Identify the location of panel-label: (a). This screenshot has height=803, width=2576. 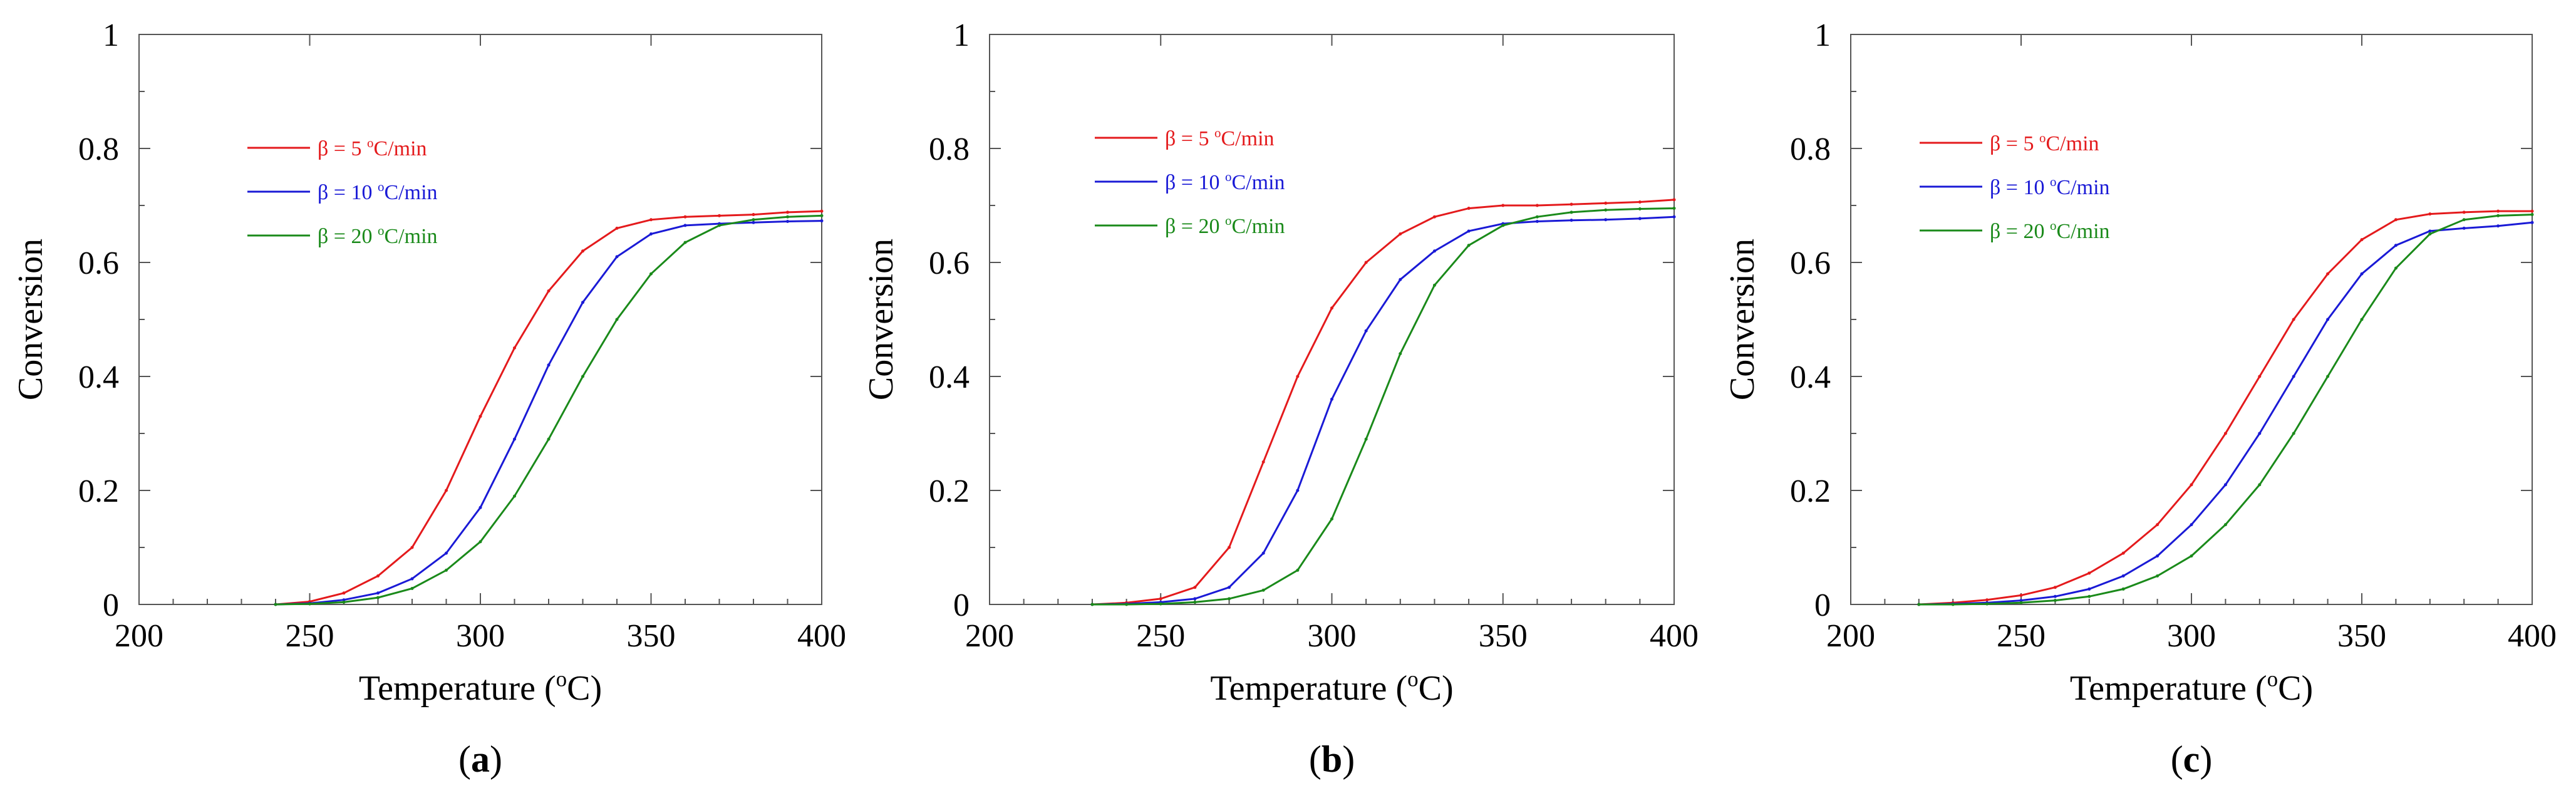
(480, 759).